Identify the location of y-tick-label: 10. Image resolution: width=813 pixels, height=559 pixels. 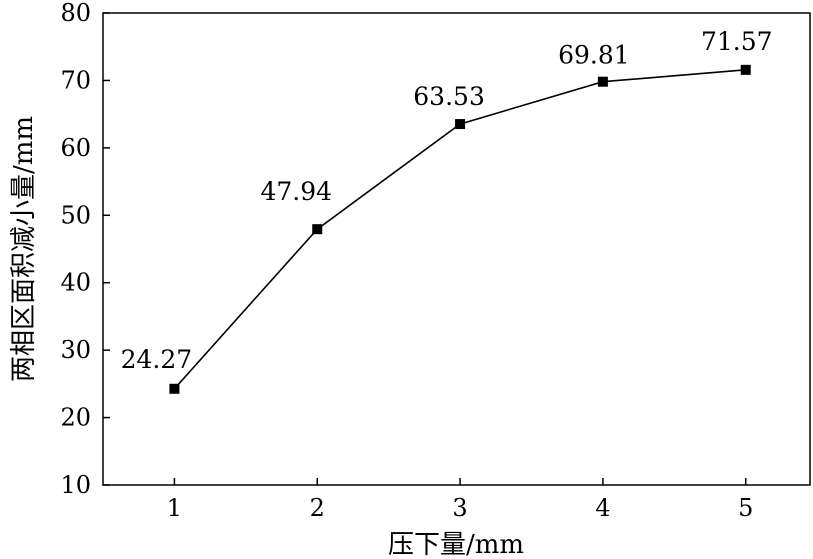
(75, 485).